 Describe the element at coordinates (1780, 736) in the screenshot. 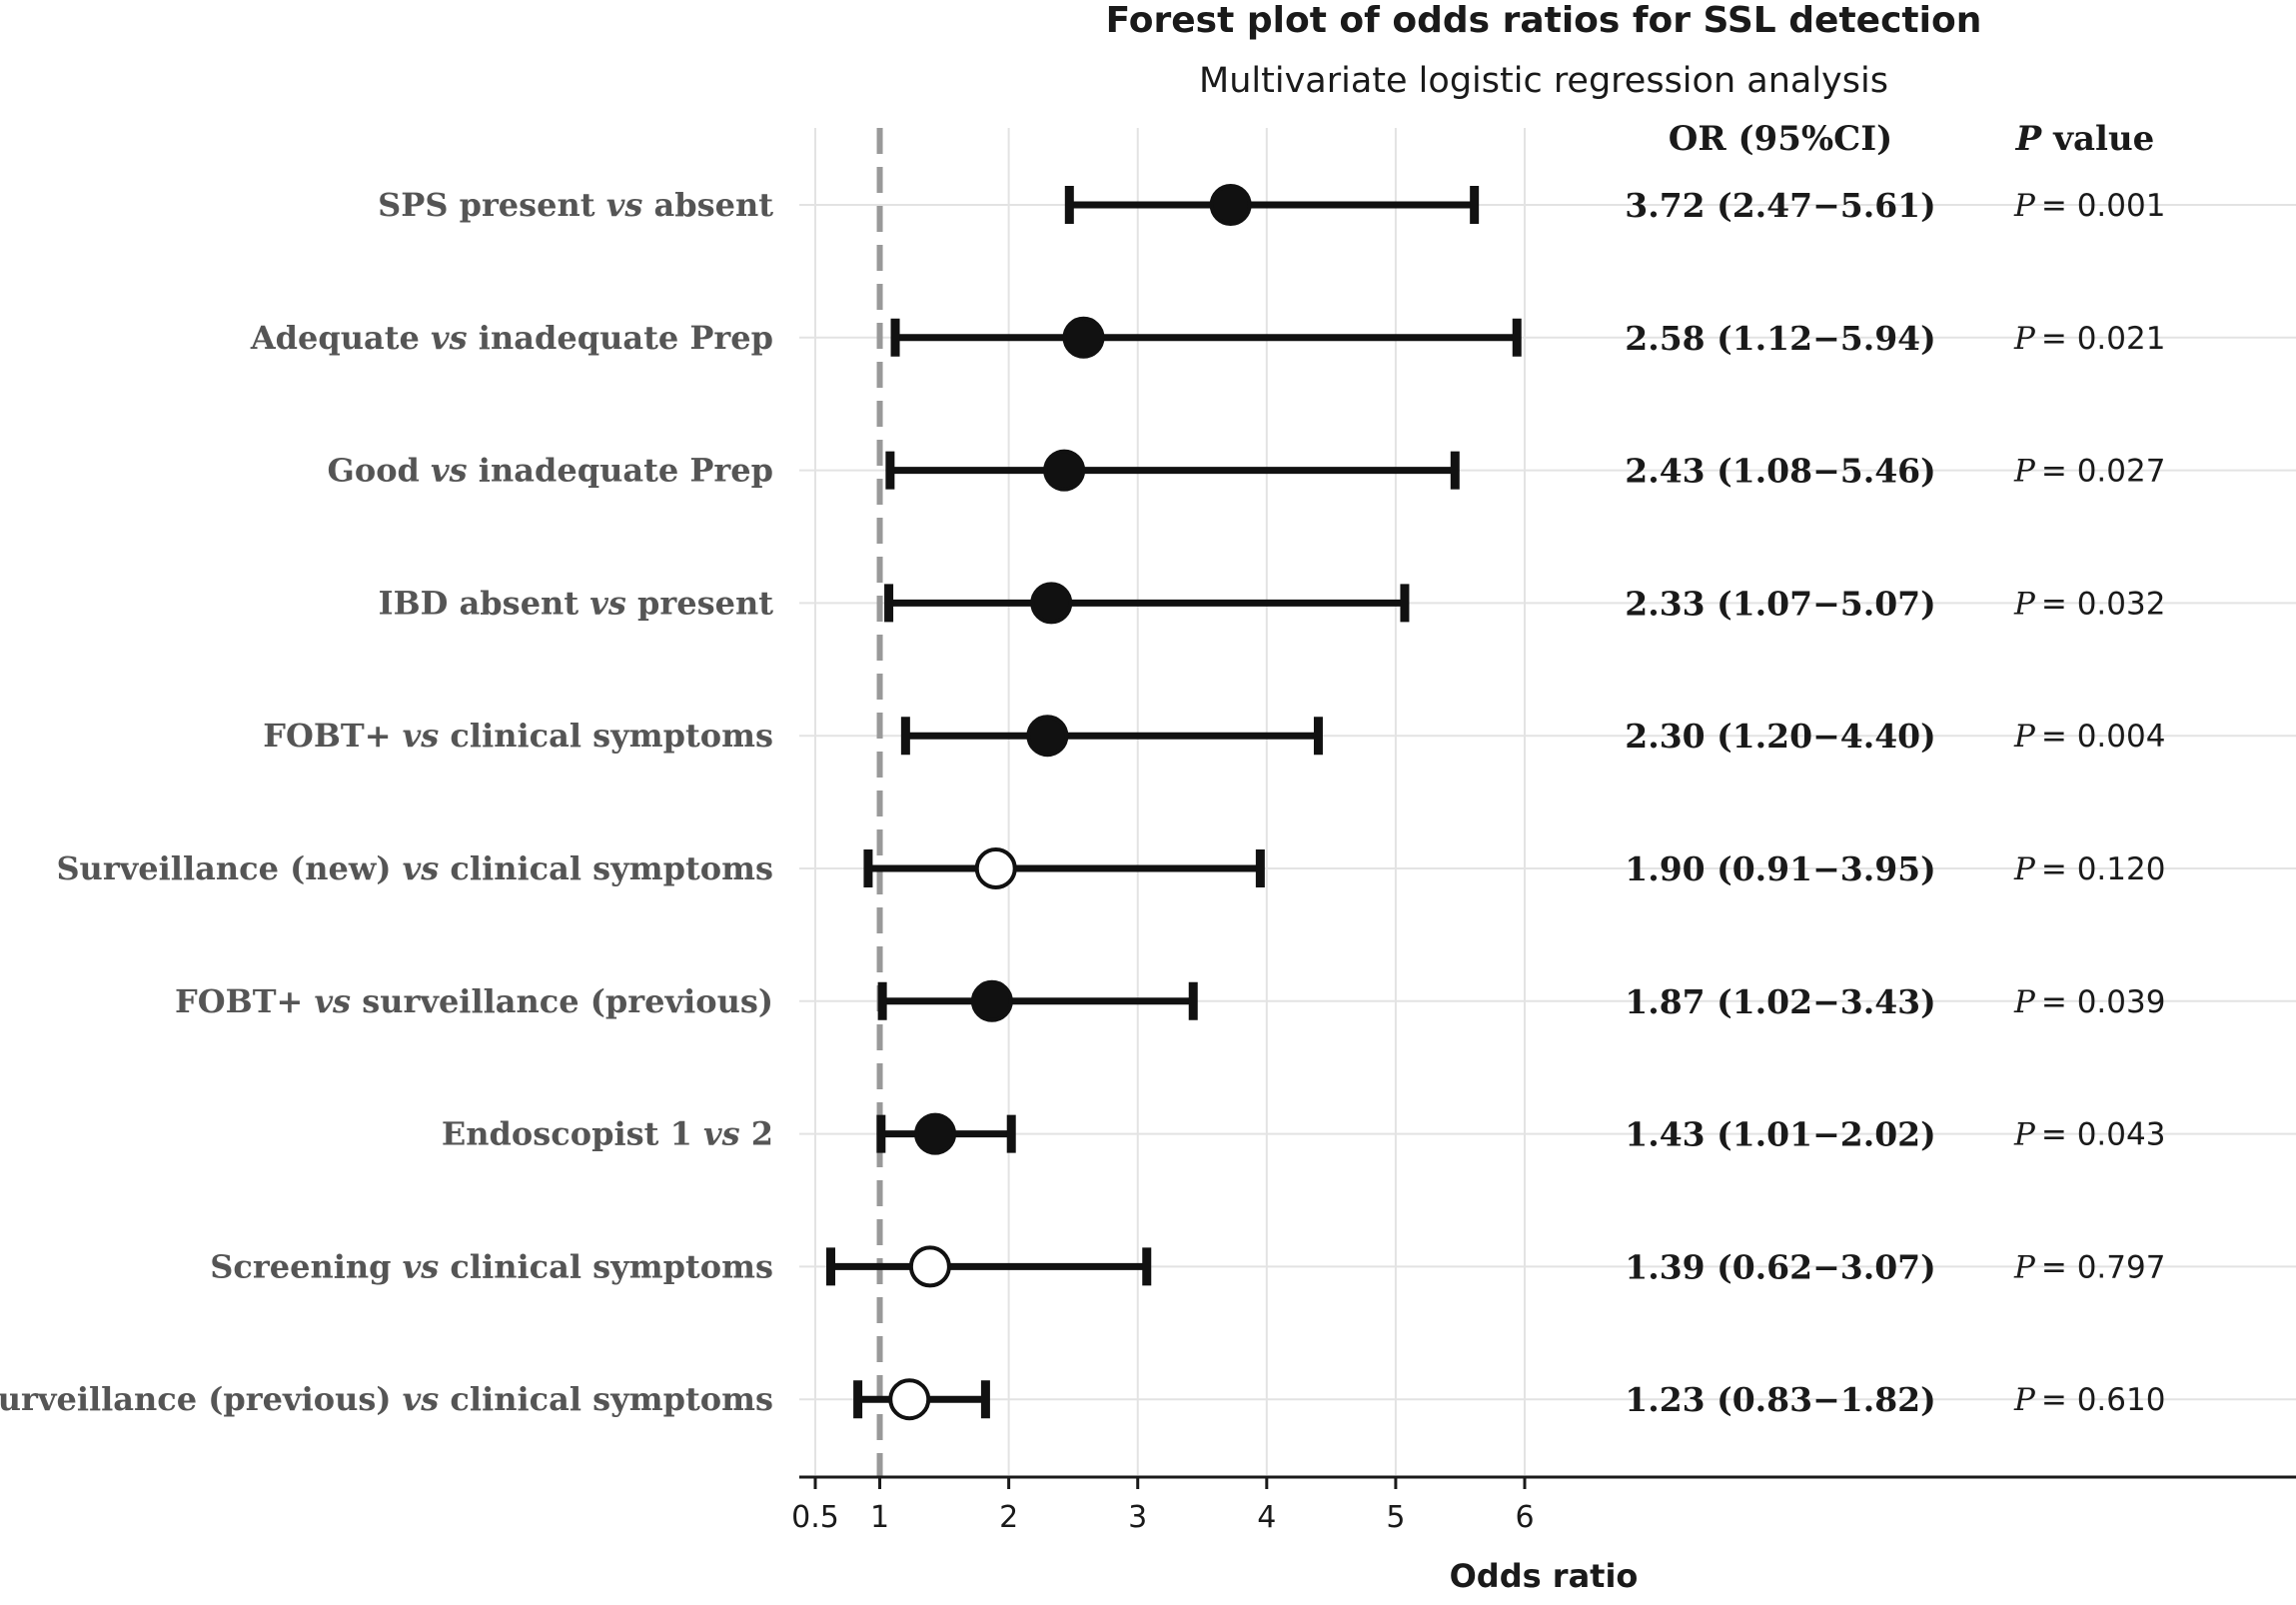

I see `or-value: 2.30 (1.20−4.40)` at that location.